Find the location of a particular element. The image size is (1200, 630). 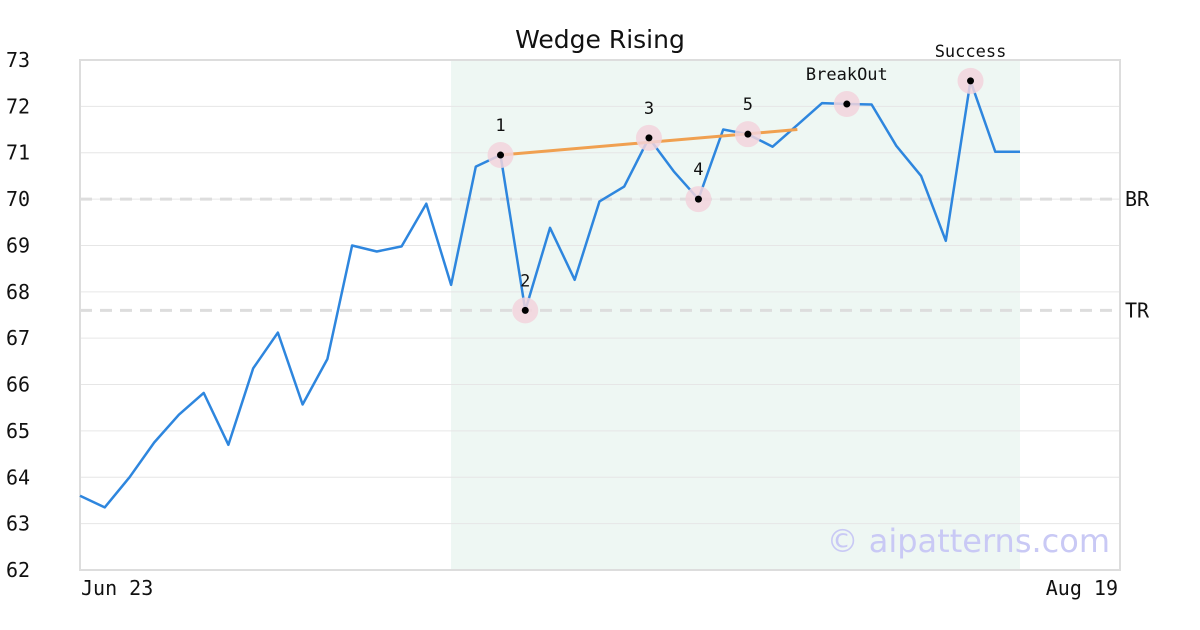

point-marker-breakout is located at coordinates (847, 104).